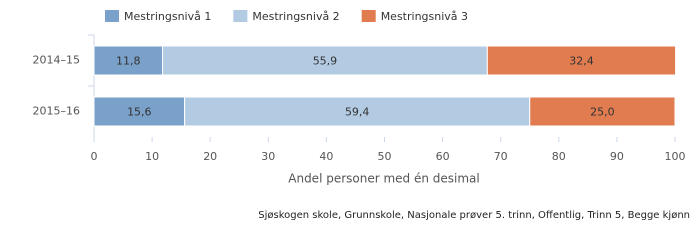  What do you see at coordinates (128, 61) in the screenshot?
I see `data-label: 11,8` at bounding box center [128, 61].